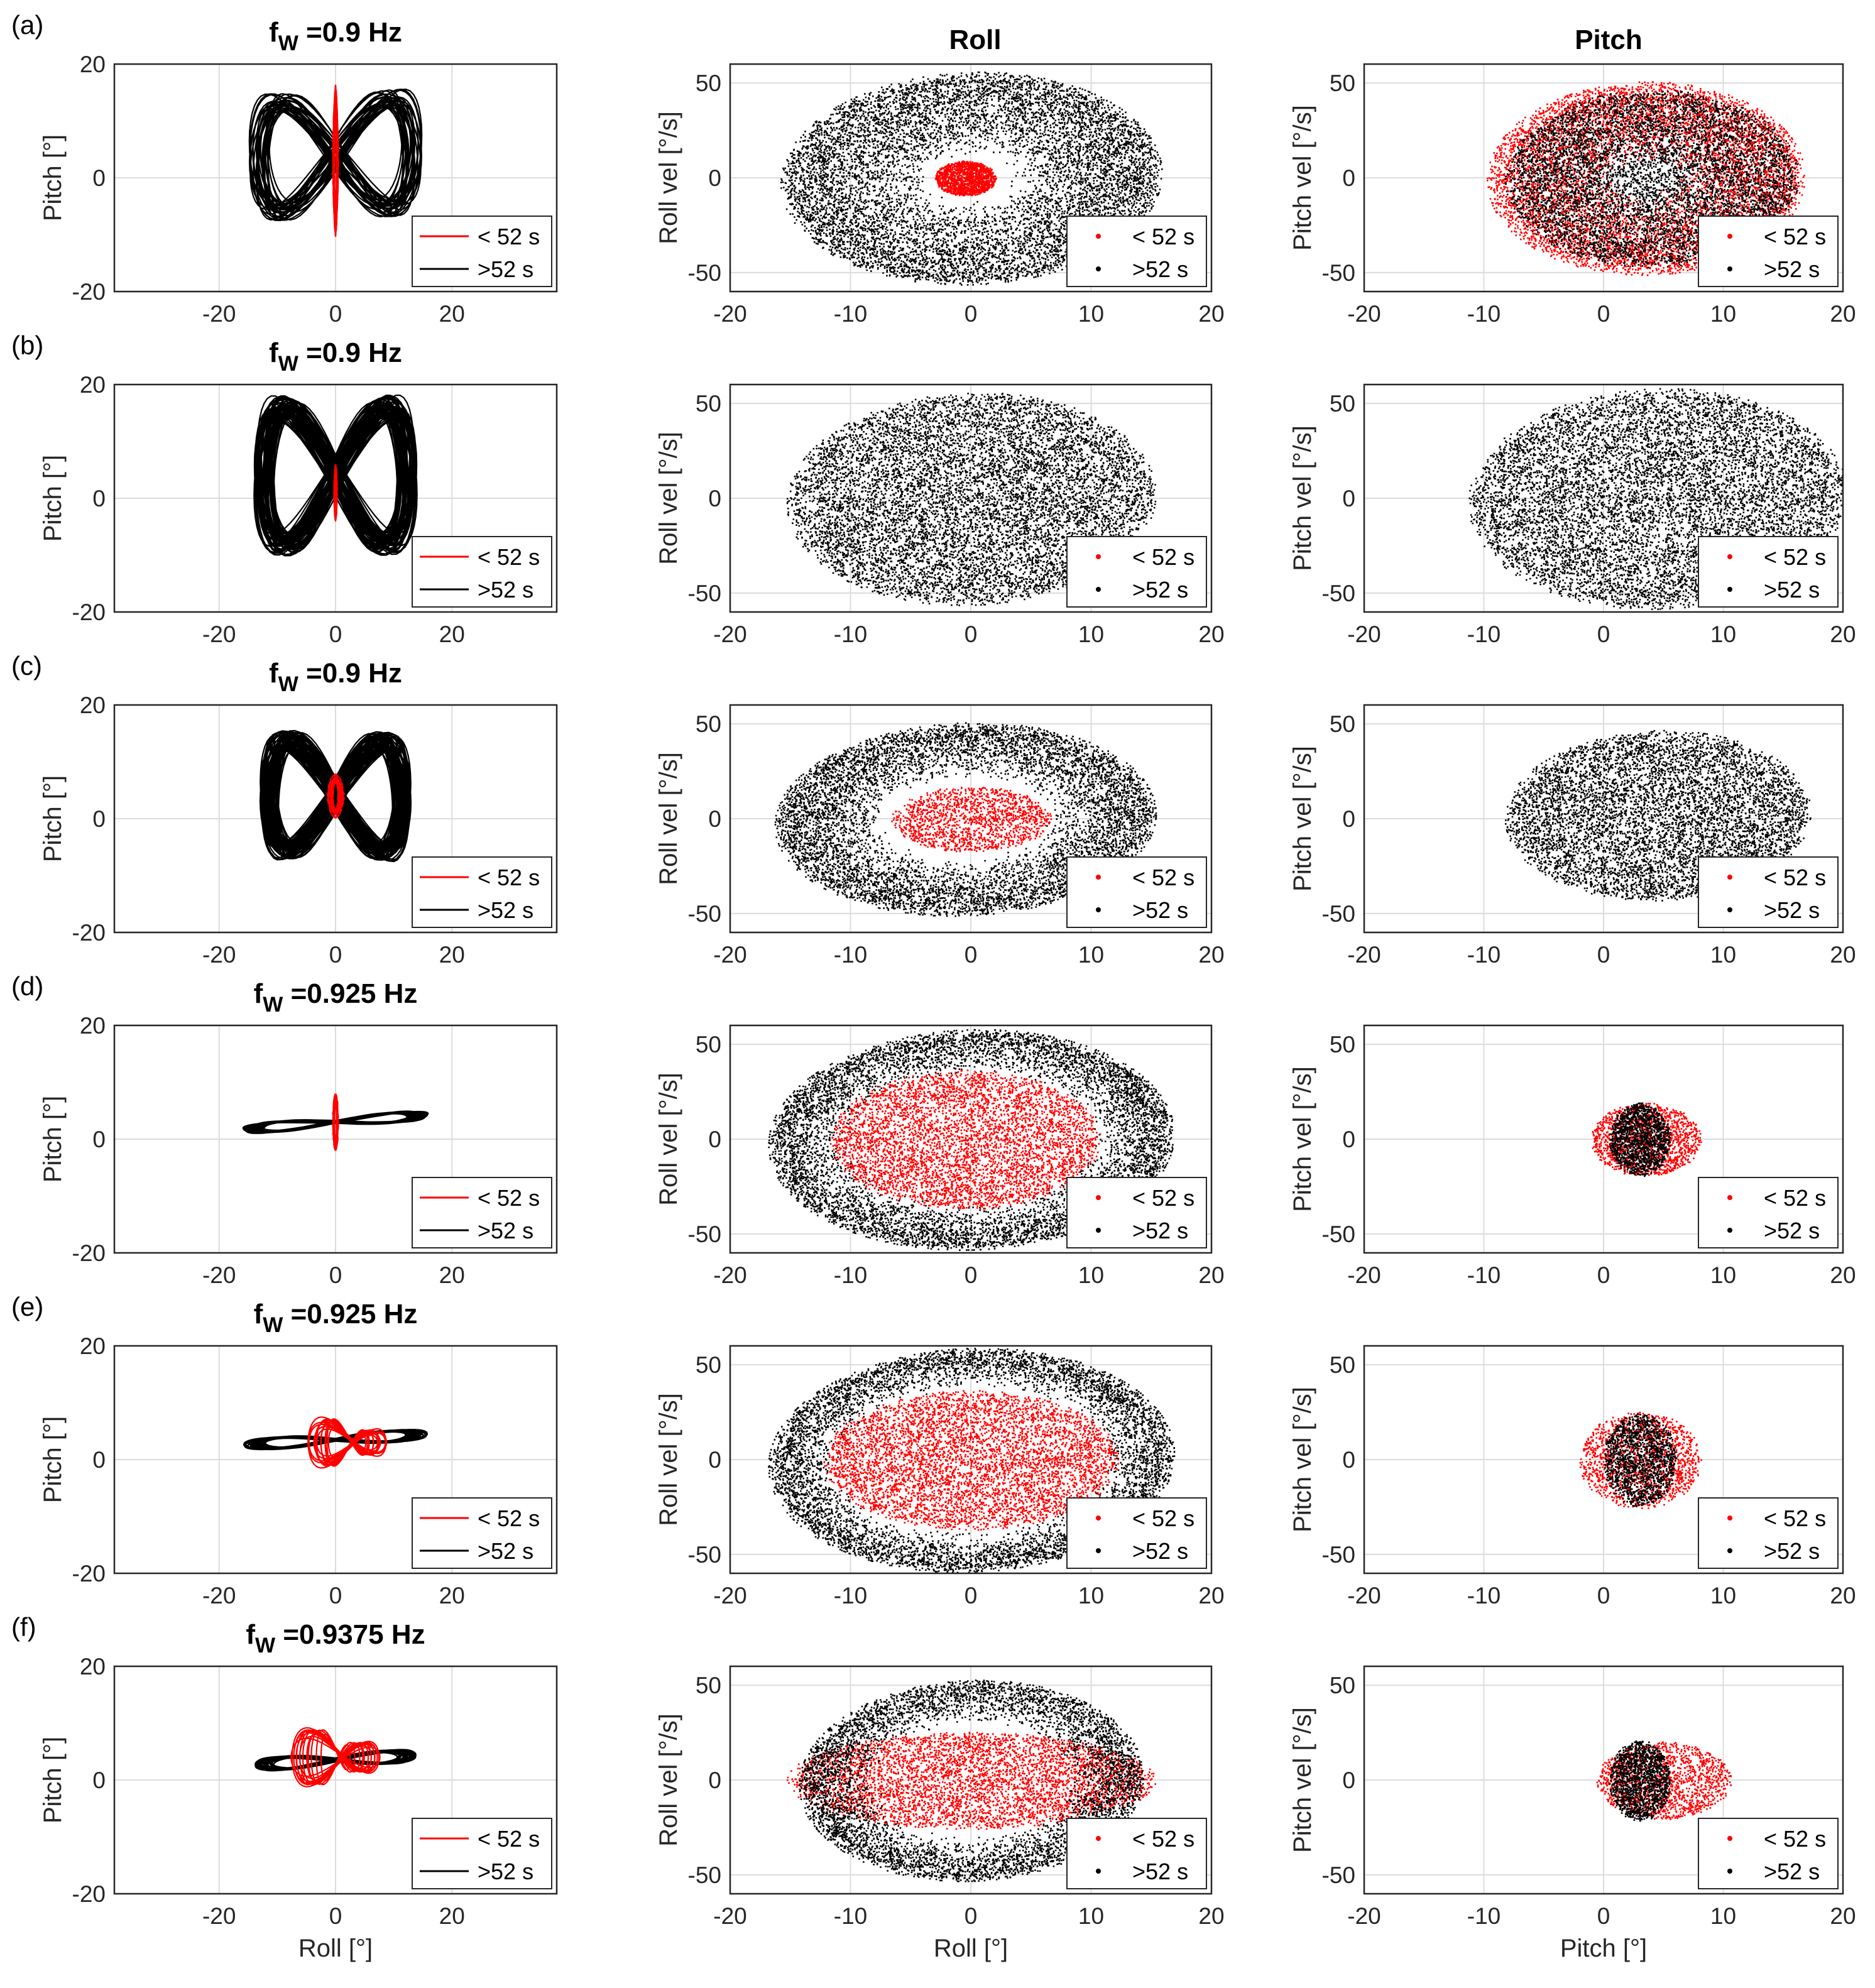  Describe the element at coordinates (26, 665) in the screenshot. I see `panel-label: (c)` at that location.